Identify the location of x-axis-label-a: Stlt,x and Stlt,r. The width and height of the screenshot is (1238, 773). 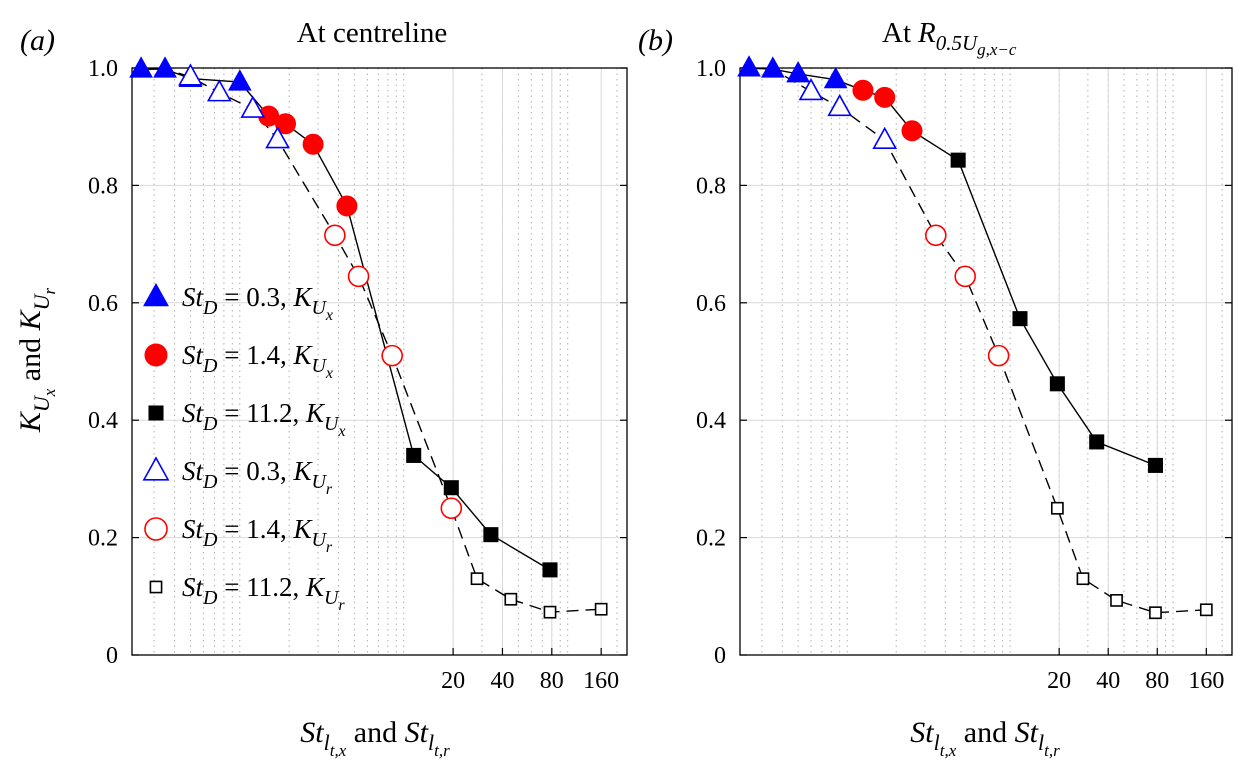
(375, 738).